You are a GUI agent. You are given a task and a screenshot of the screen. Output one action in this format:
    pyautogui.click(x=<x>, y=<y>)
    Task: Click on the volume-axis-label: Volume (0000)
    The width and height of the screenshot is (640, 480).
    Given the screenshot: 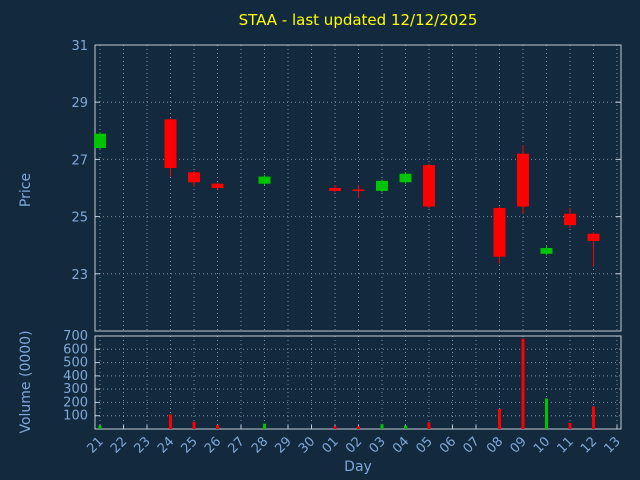 What is the action you would take?
    pyautogui.click(x=26, y=381)
    